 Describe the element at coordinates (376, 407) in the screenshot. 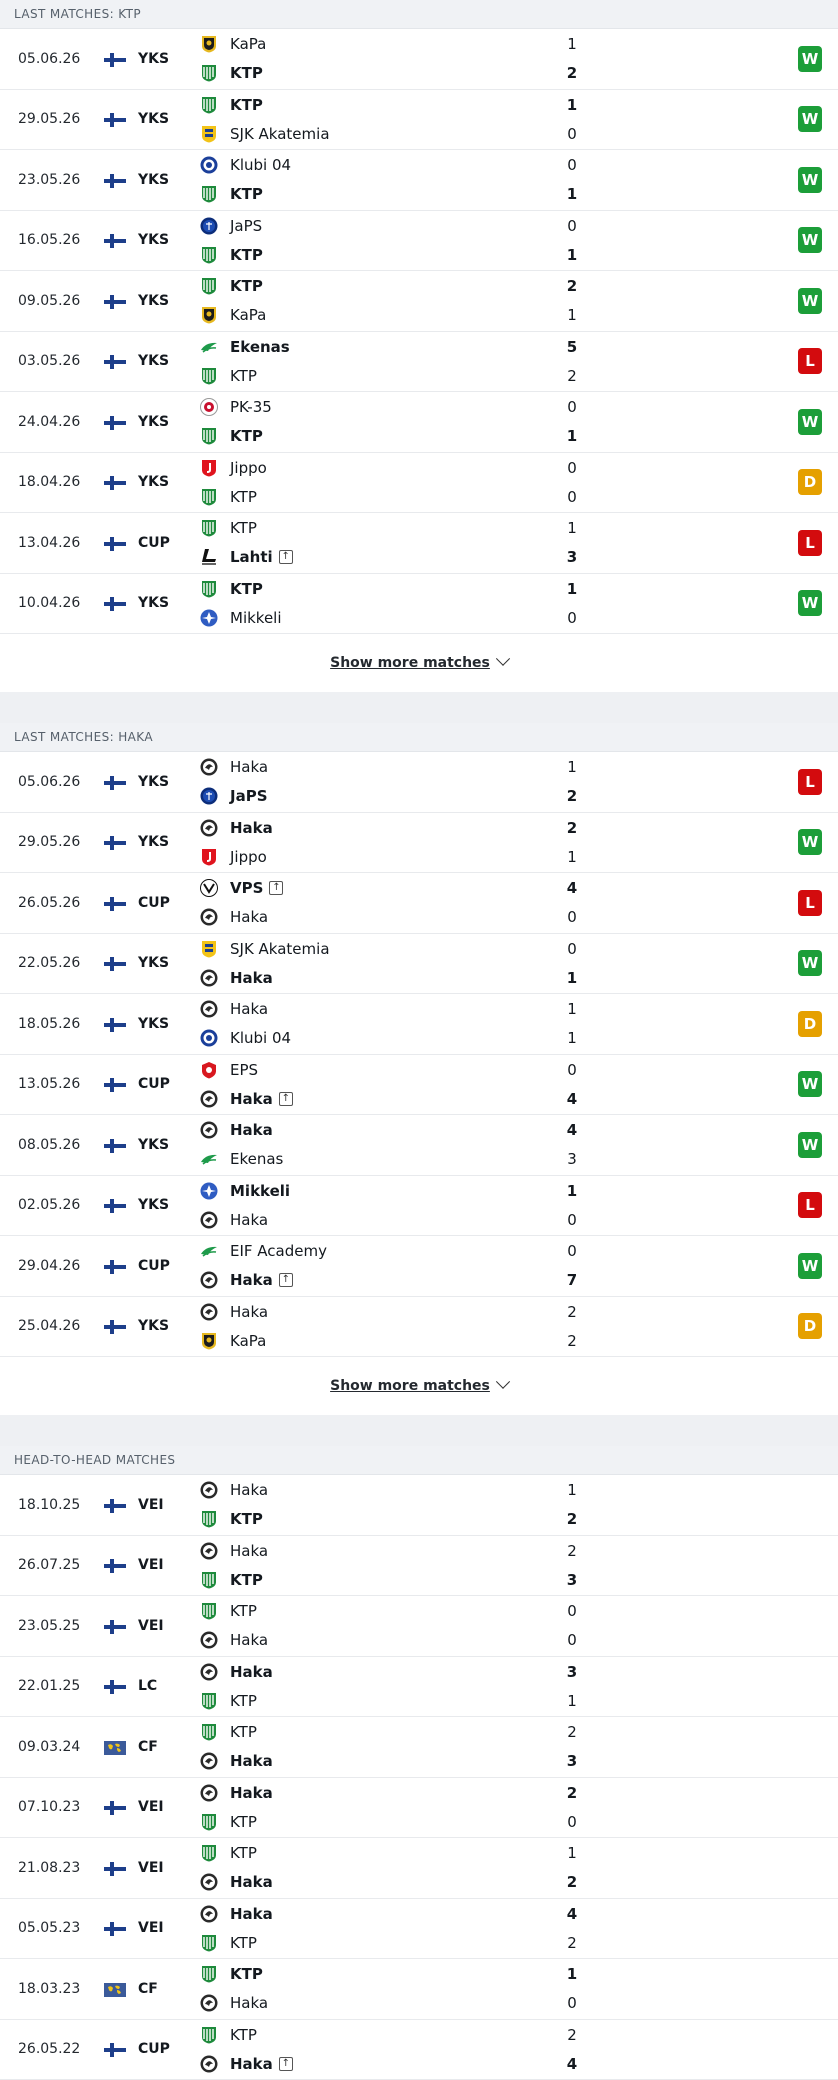

I see `team-line: PK-35` at that location.